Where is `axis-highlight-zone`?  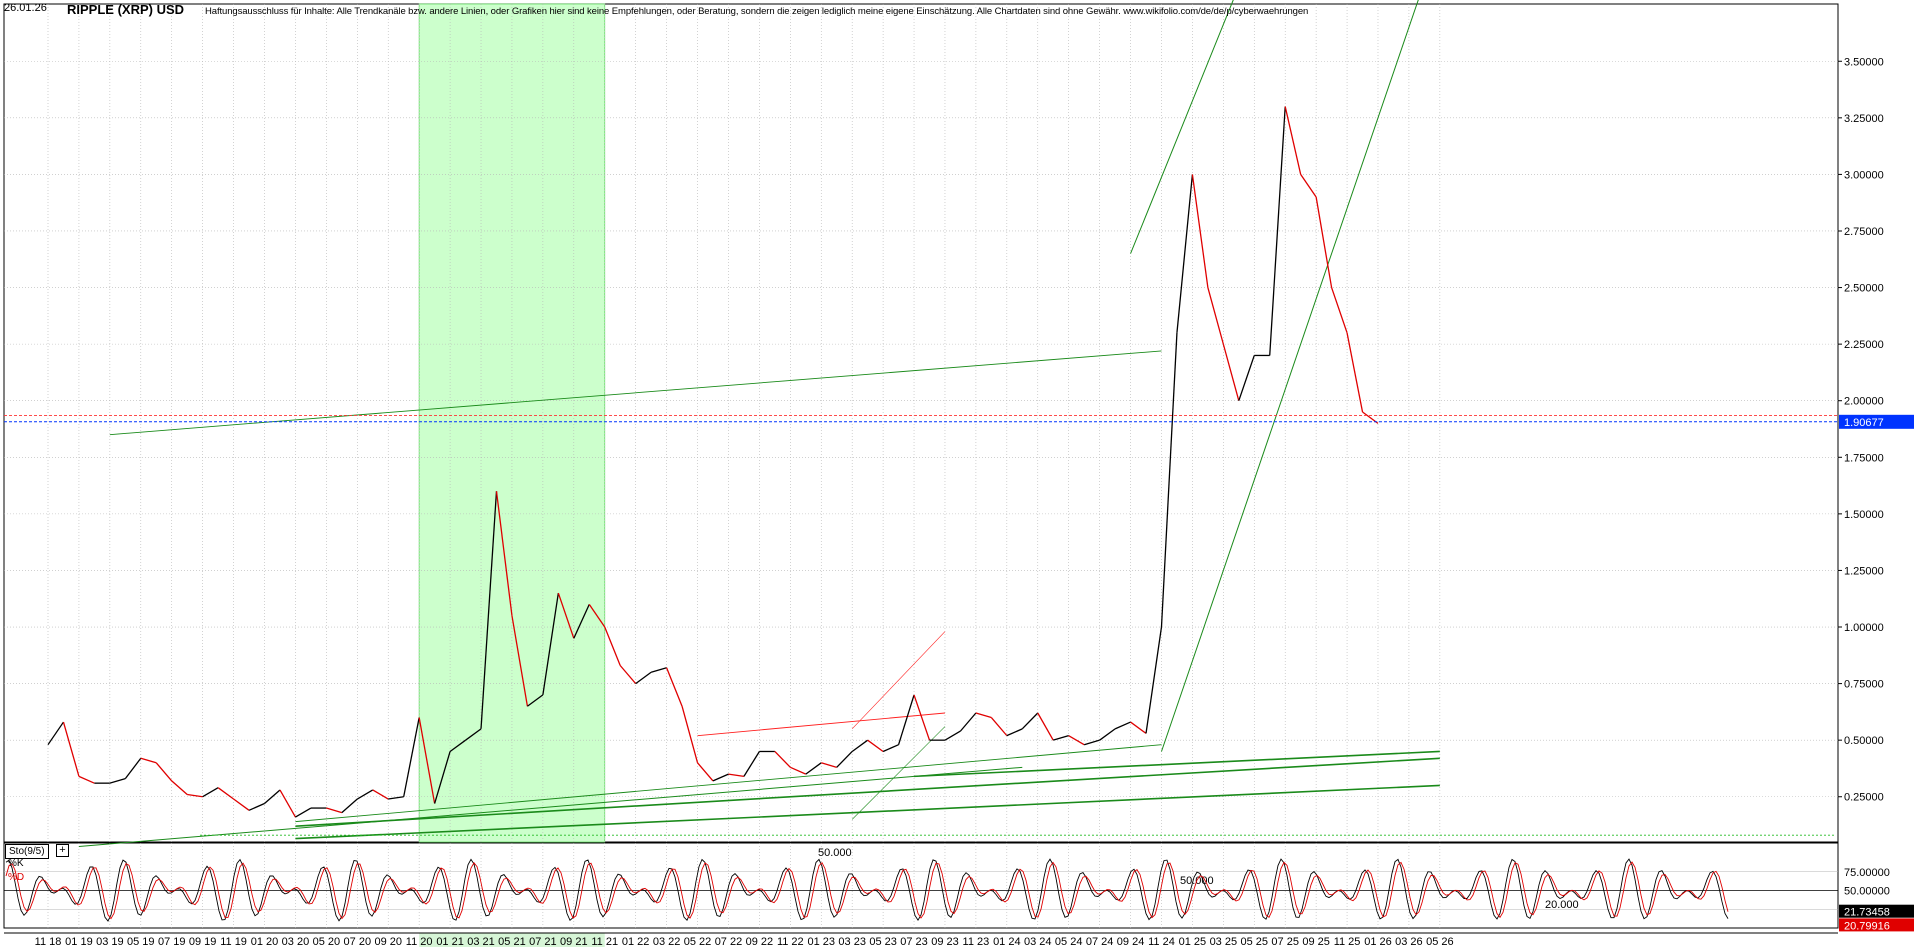 axis-highlight-zone is located at coordinates (512, 940).